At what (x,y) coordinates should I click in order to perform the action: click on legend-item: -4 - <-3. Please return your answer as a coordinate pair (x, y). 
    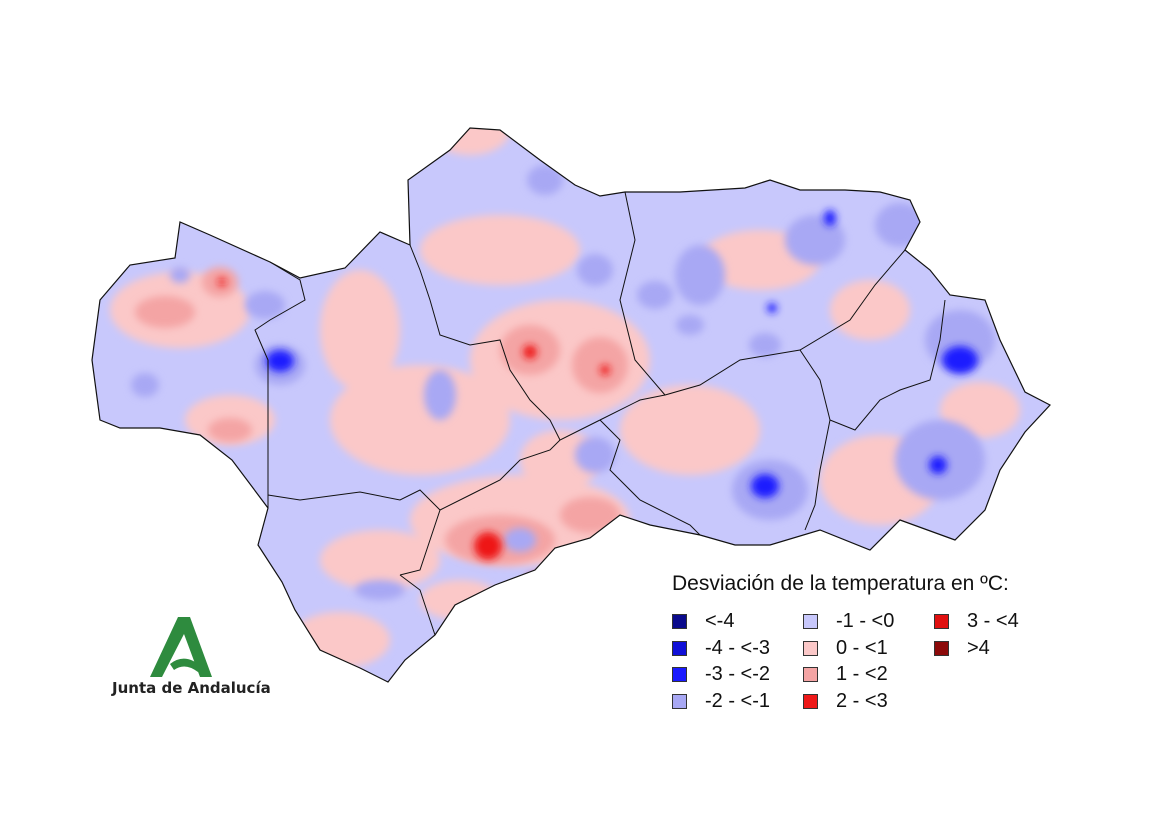
    Looking at the image, I should click on (721, 648).